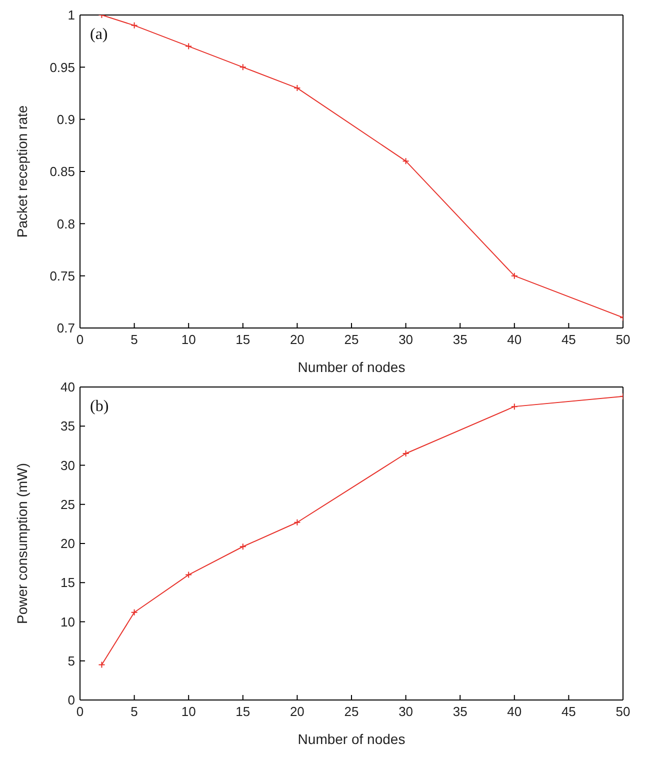  What do you see at coordinates (65, 119) in the screenshot?
I see `y-tick-label: 0.9` at bounding box center [65, 119].